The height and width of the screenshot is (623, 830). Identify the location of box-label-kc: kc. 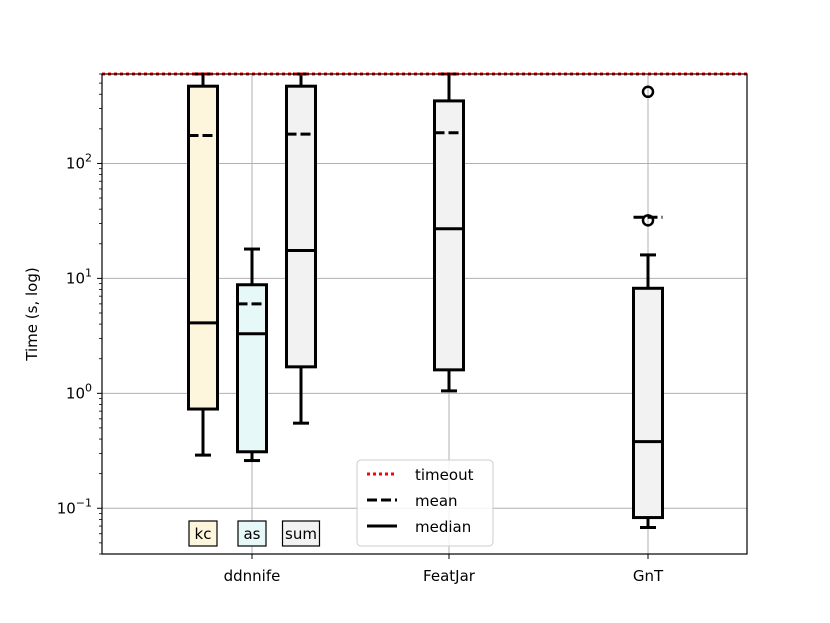
(203, 533).